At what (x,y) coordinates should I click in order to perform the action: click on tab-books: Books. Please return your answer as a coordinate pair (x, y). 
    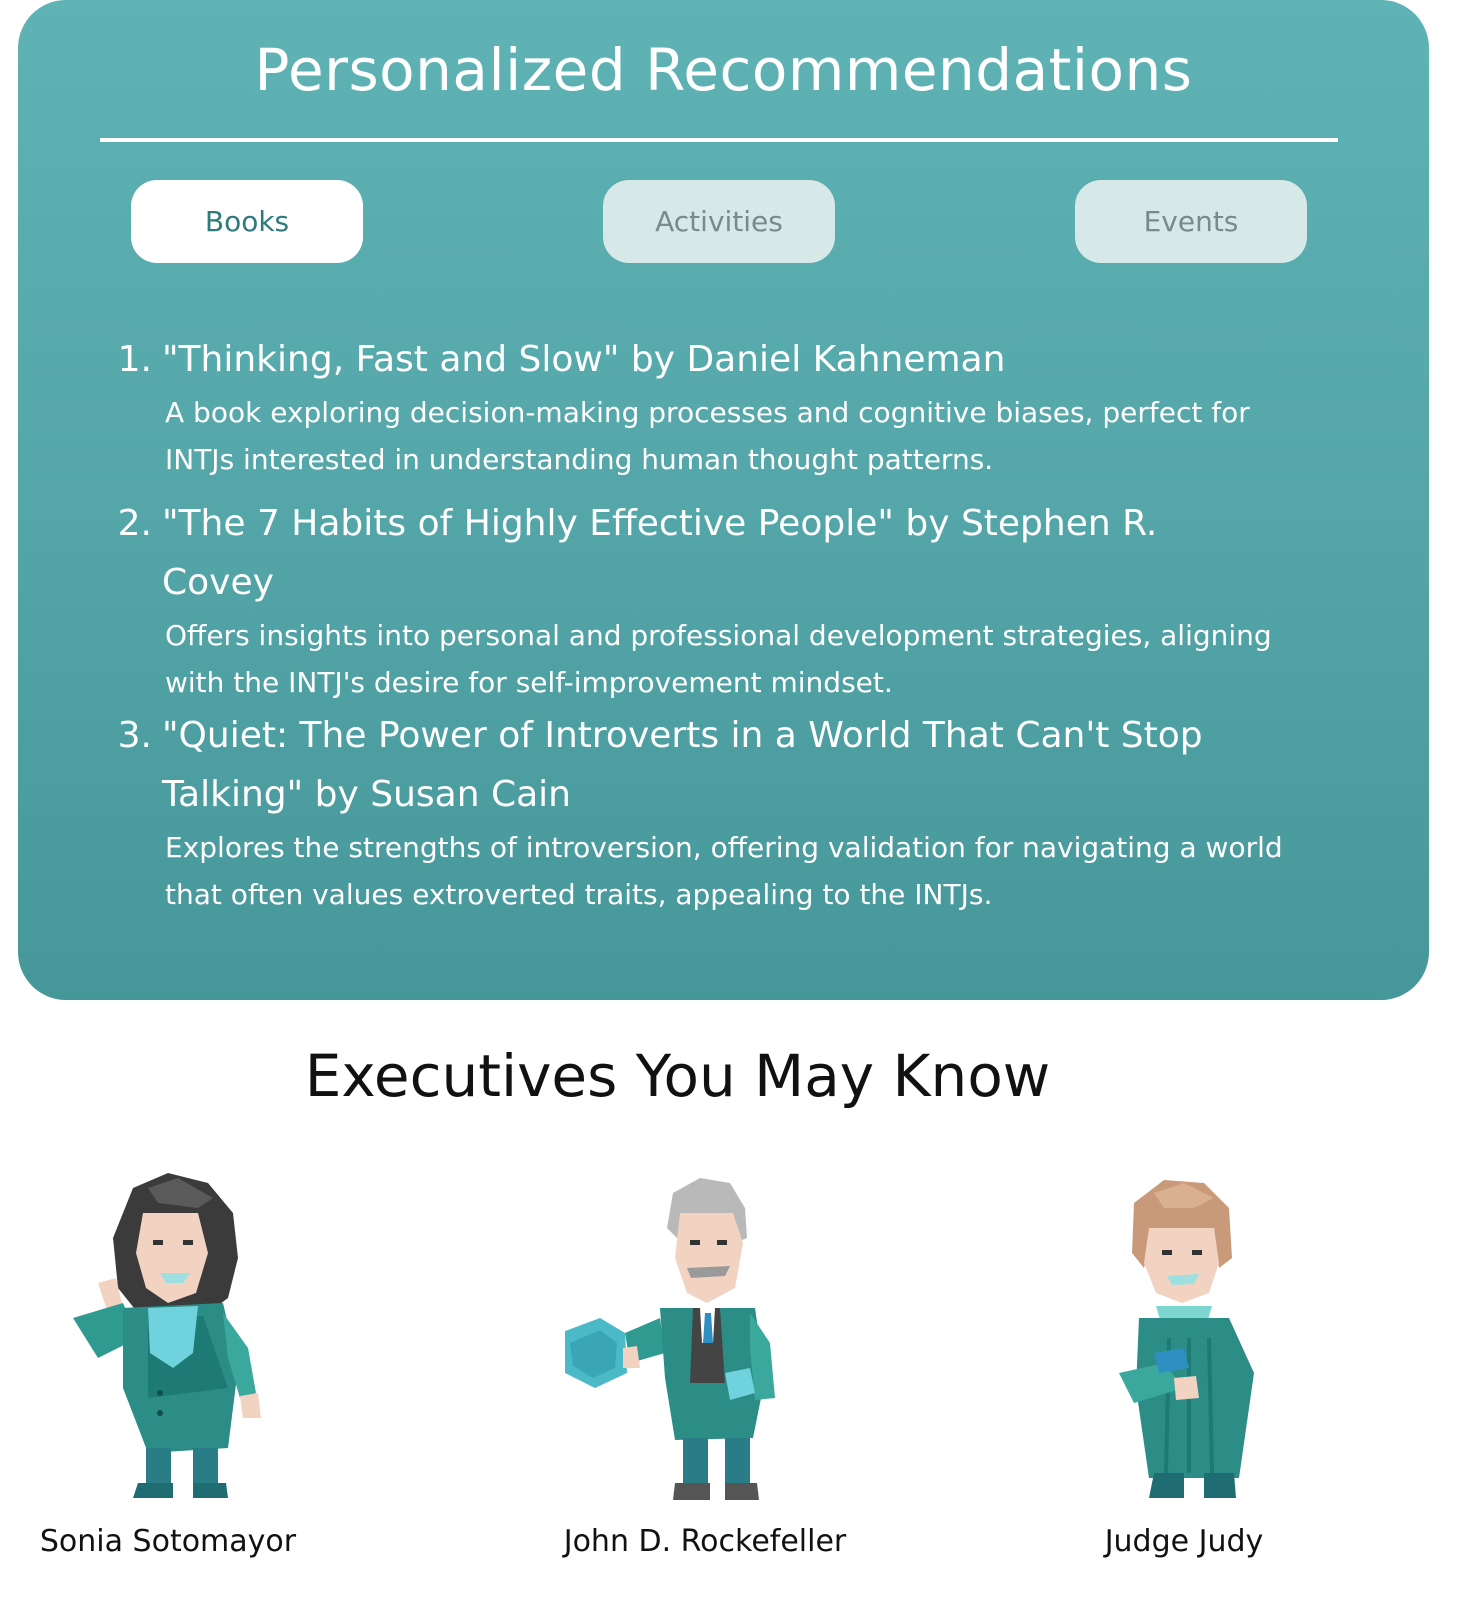
    Looking at the image, I should click on (247, 221).